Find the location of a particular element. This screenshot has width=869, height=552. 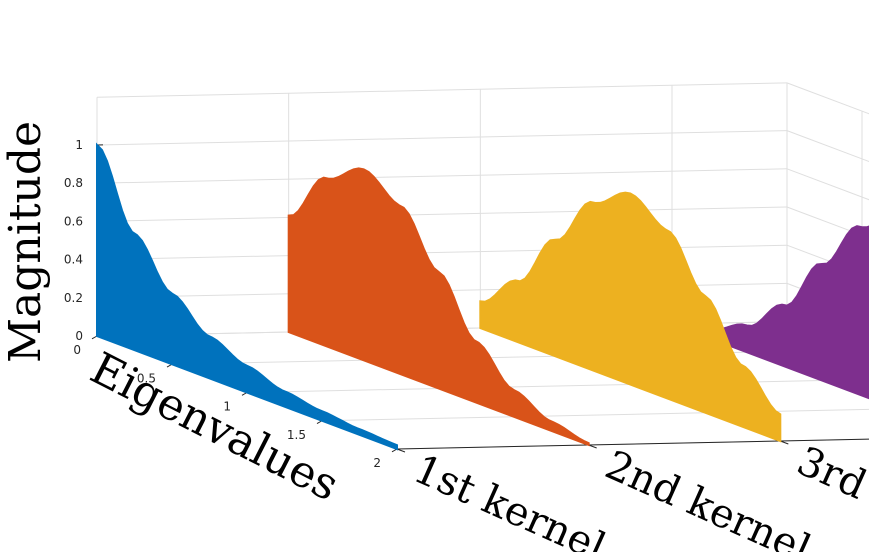

z-tick-label: 0 is located at coordinates (79, 336).